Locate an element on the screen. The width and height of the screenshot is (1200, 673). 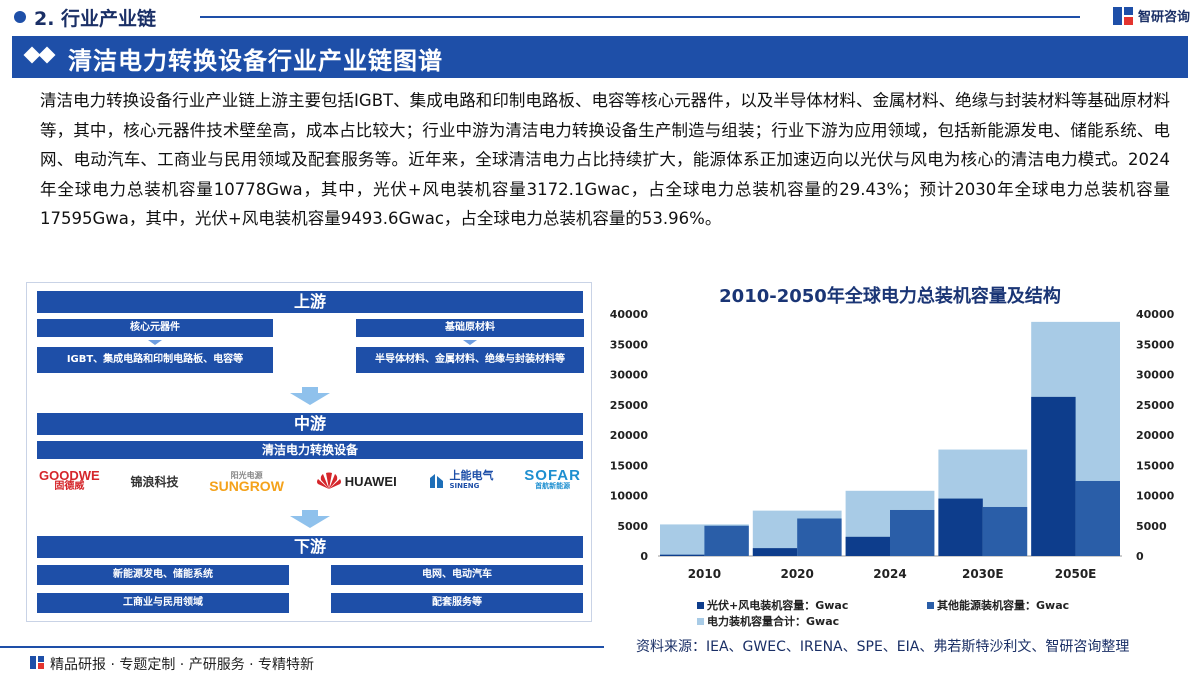
downstream-item: 电网、电动汽车 is located at coordinates (457, 575).